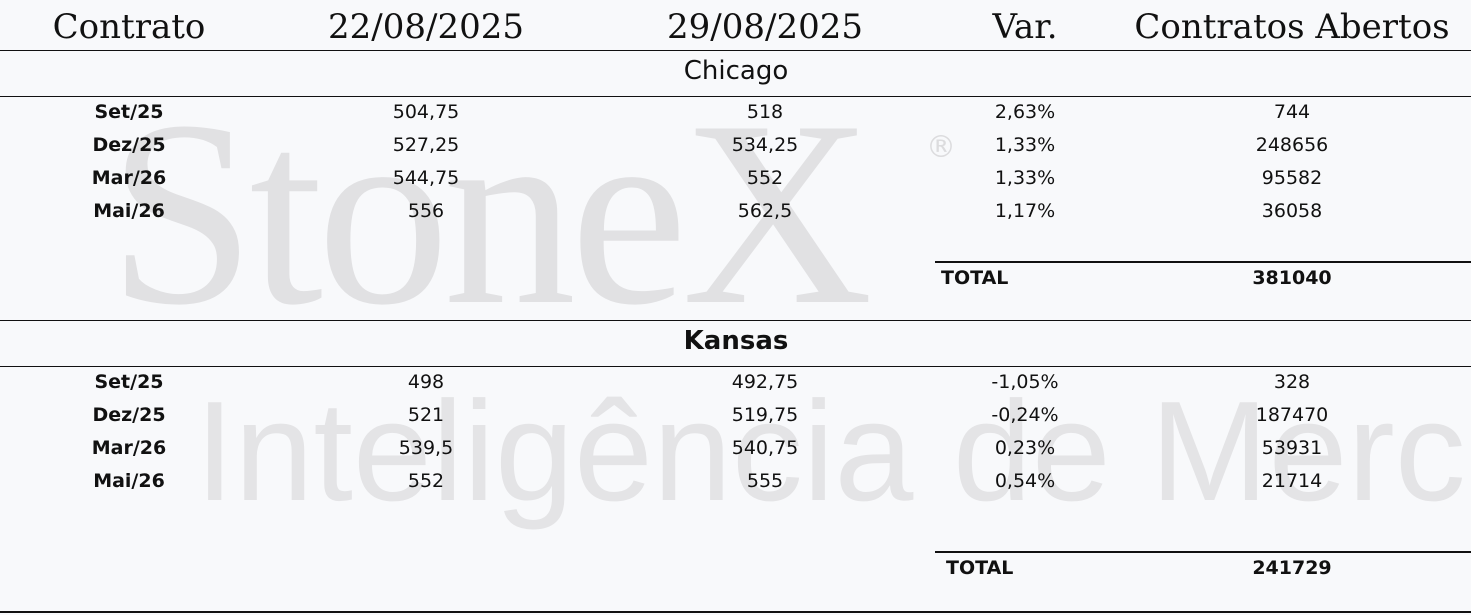  Describe the element at coordinates (941, 147) in the screenshot. I see `watermark-registered: ®` at that location.